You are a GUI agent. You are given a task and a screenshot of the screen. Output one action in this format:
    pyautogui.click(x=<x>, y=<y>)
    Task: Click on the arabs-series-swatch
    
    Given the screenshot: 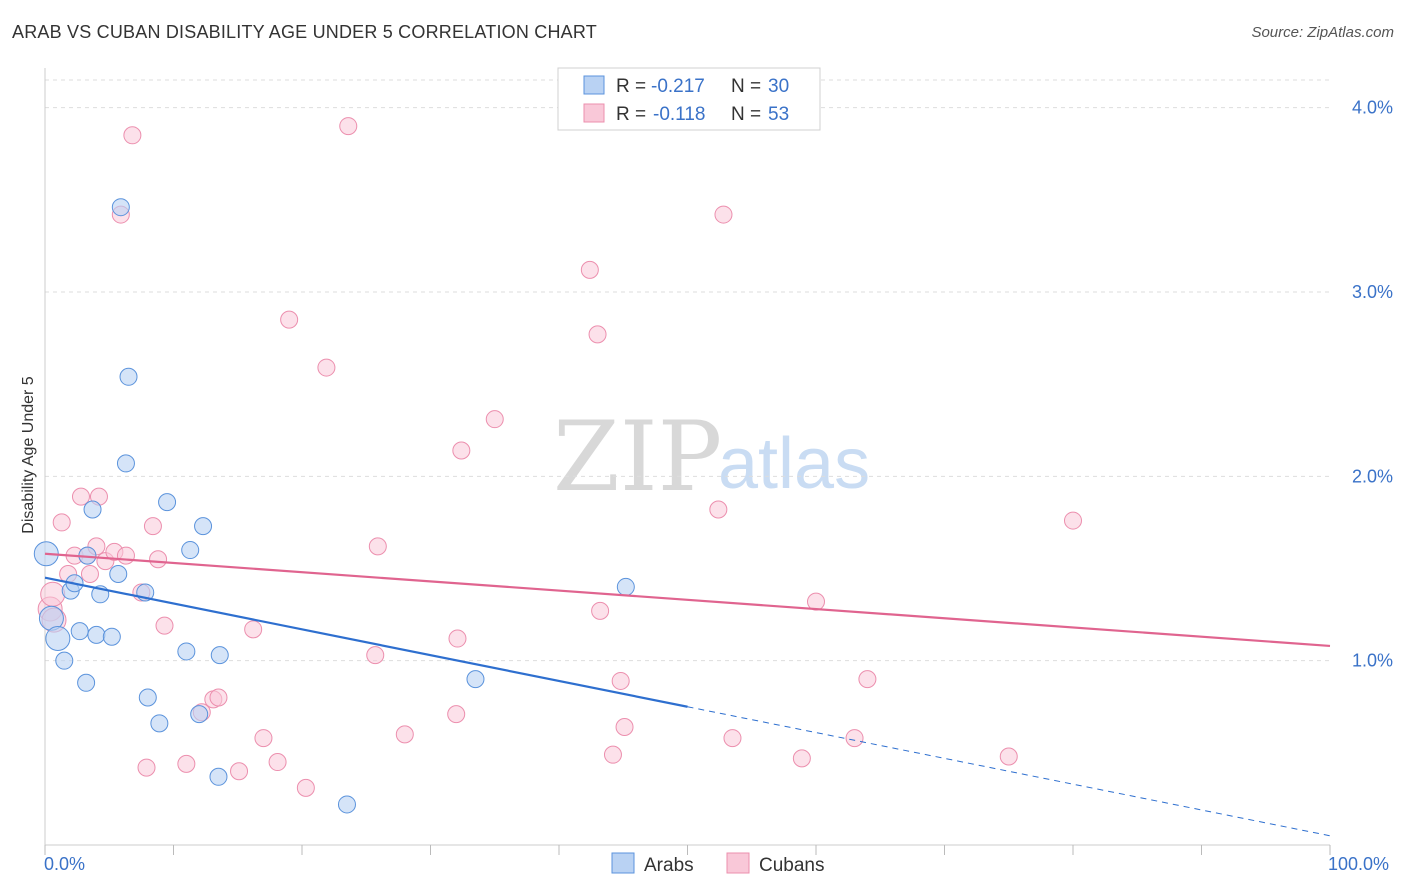 What is the action you would take?
    pyautogui.click(x=623, y=863)
    